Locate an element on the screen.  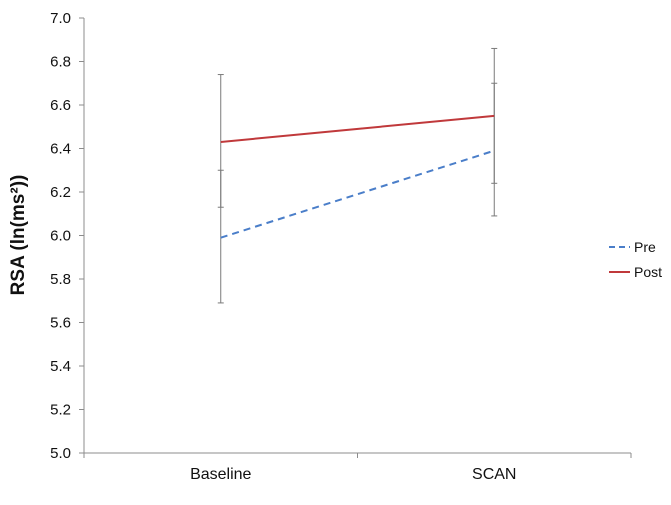
y-tick-label: 5.2 is located at coordinates (60, 410).